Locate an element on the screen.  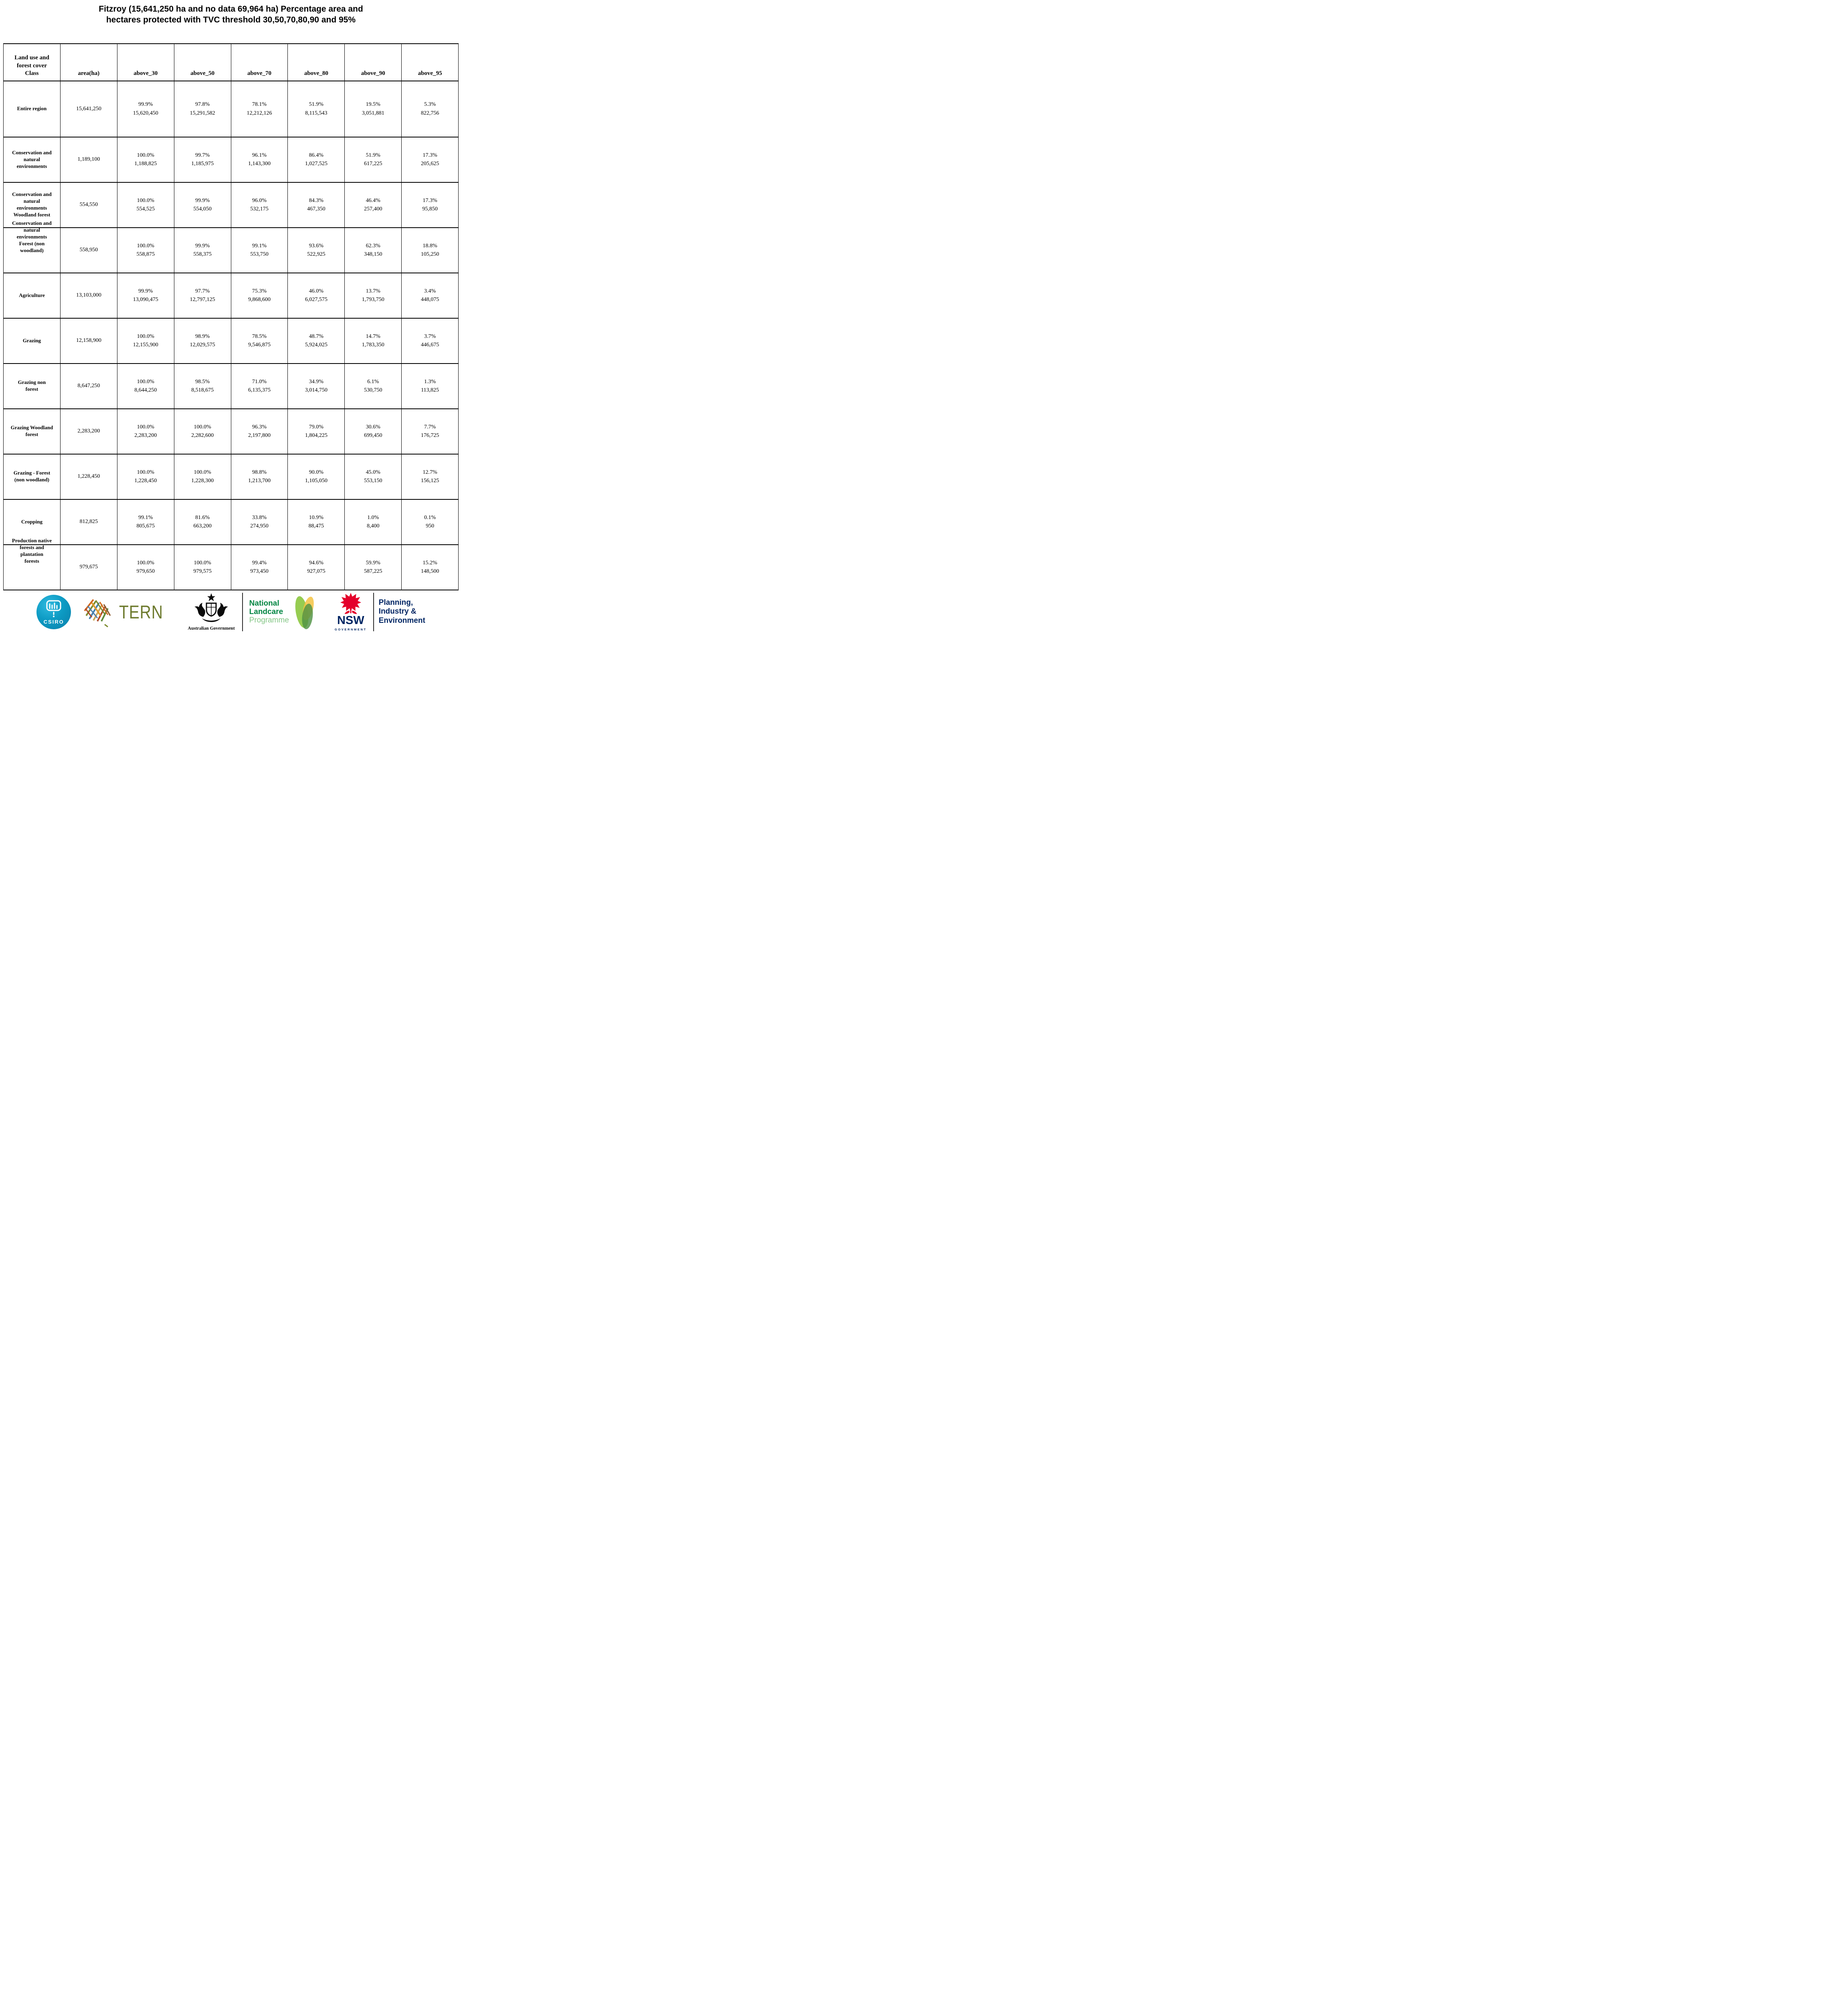
hectares-value: 12,029,575 is located at coordinates (202, 345).